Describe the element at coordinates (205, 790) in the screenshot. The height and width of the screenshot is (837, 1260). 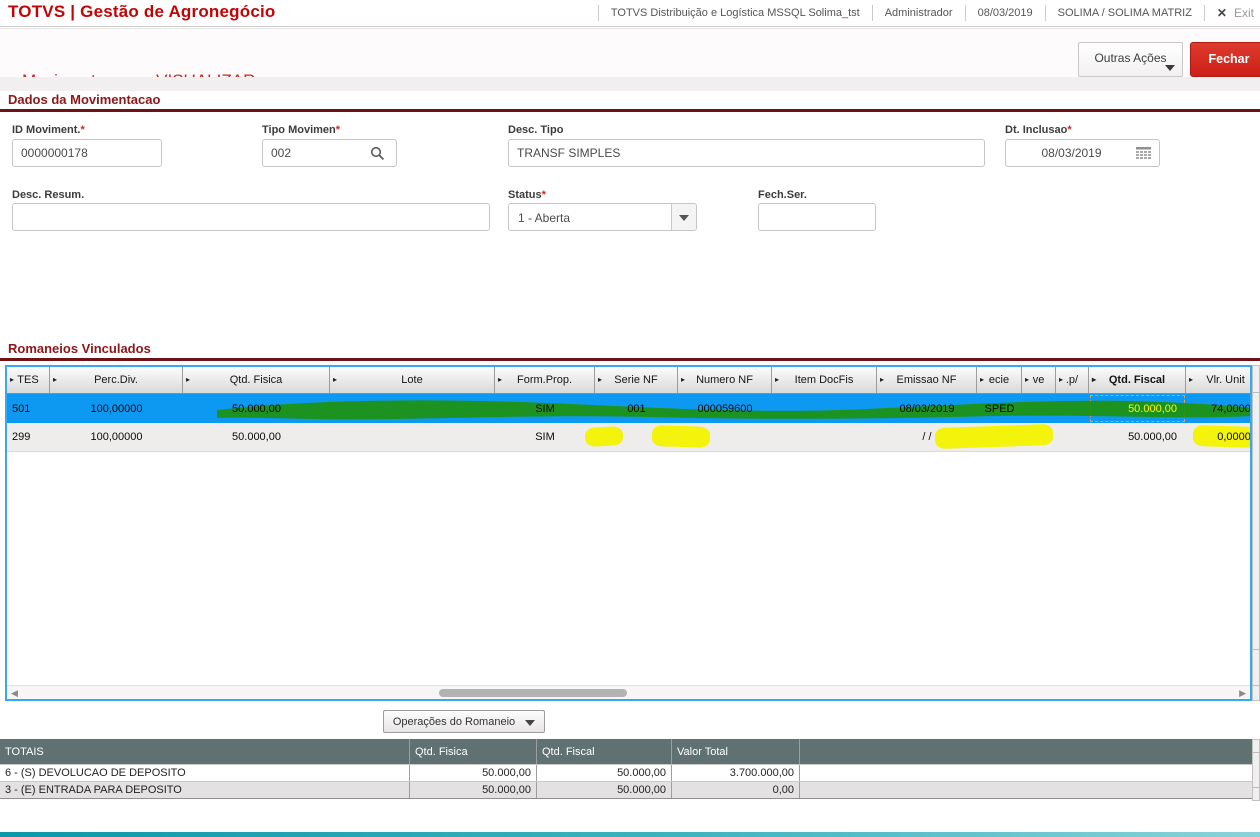
I see `totals-cell: 3 - (E) ENTRADA PARA DEPOSITO` at that location.